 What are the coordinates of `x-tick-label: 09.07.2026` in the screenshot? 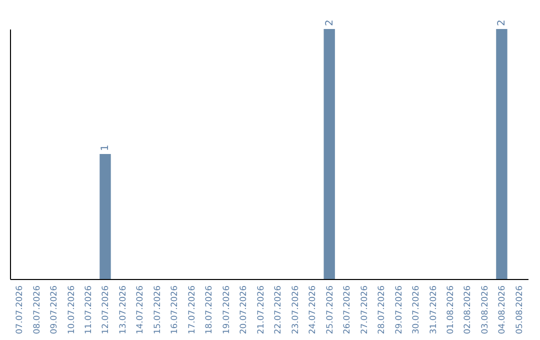 It's located at (55, 310).